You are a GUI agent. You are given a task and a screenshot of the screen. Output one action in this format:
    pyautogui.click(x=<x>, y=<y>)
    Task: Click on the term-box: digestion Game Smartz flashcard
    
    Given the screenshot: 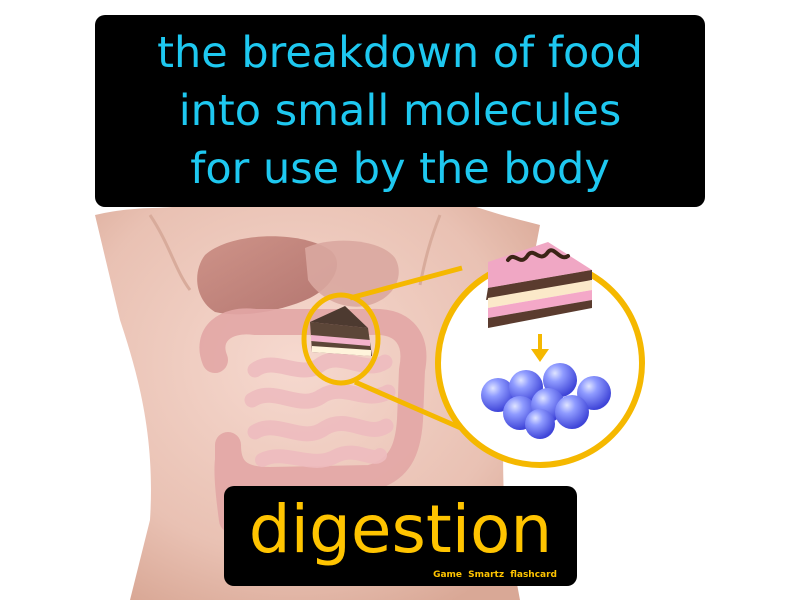 What is the action you would take?
    pyautogui.click(x=400, y=536)
    